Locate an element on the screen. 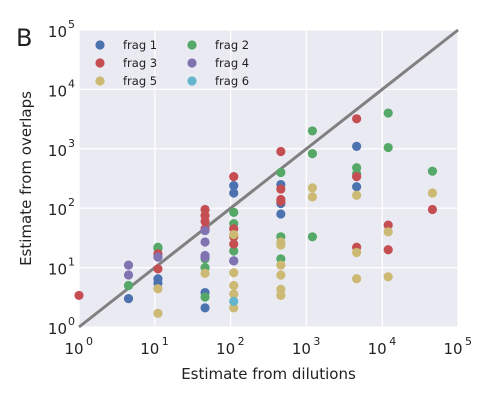 The image size is (500, 400). y-tick-exponent: 0 is located at coordinates (71, 321).